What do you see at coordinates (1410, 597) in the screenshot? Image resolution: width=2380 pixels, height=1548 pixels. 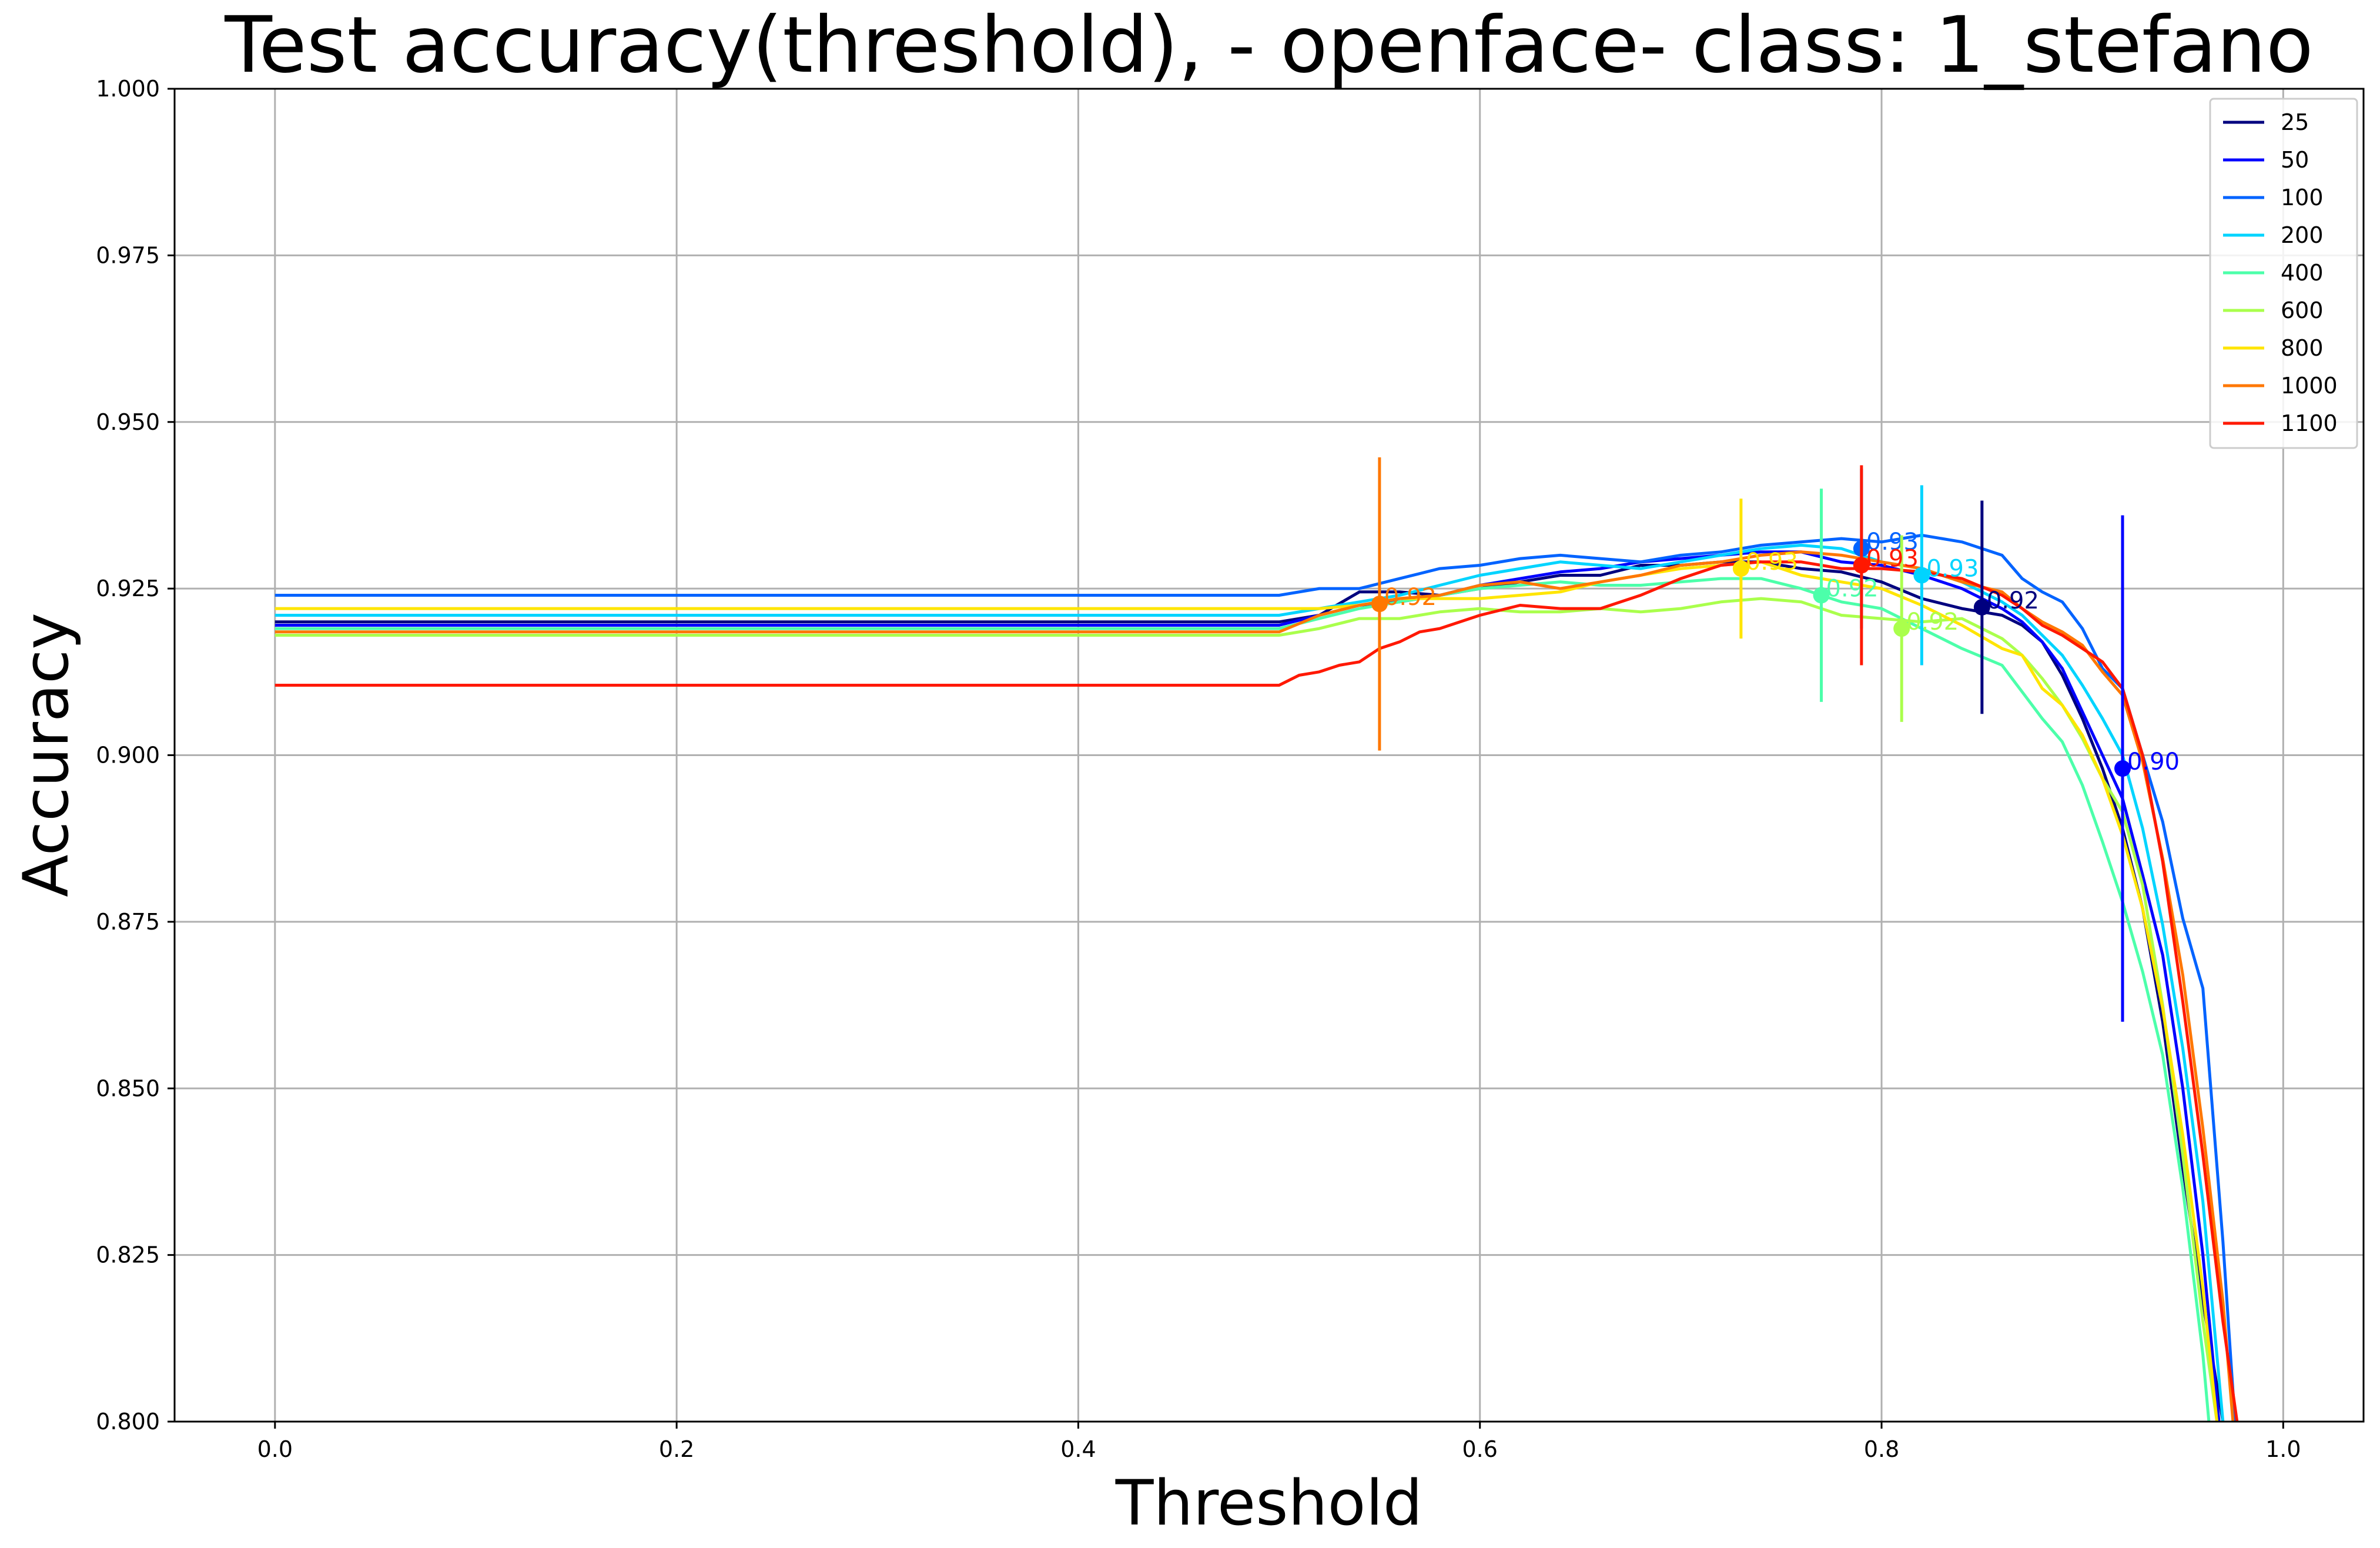 I see `marker-label-1000: 0.92` at bounding box center [1410, 597].